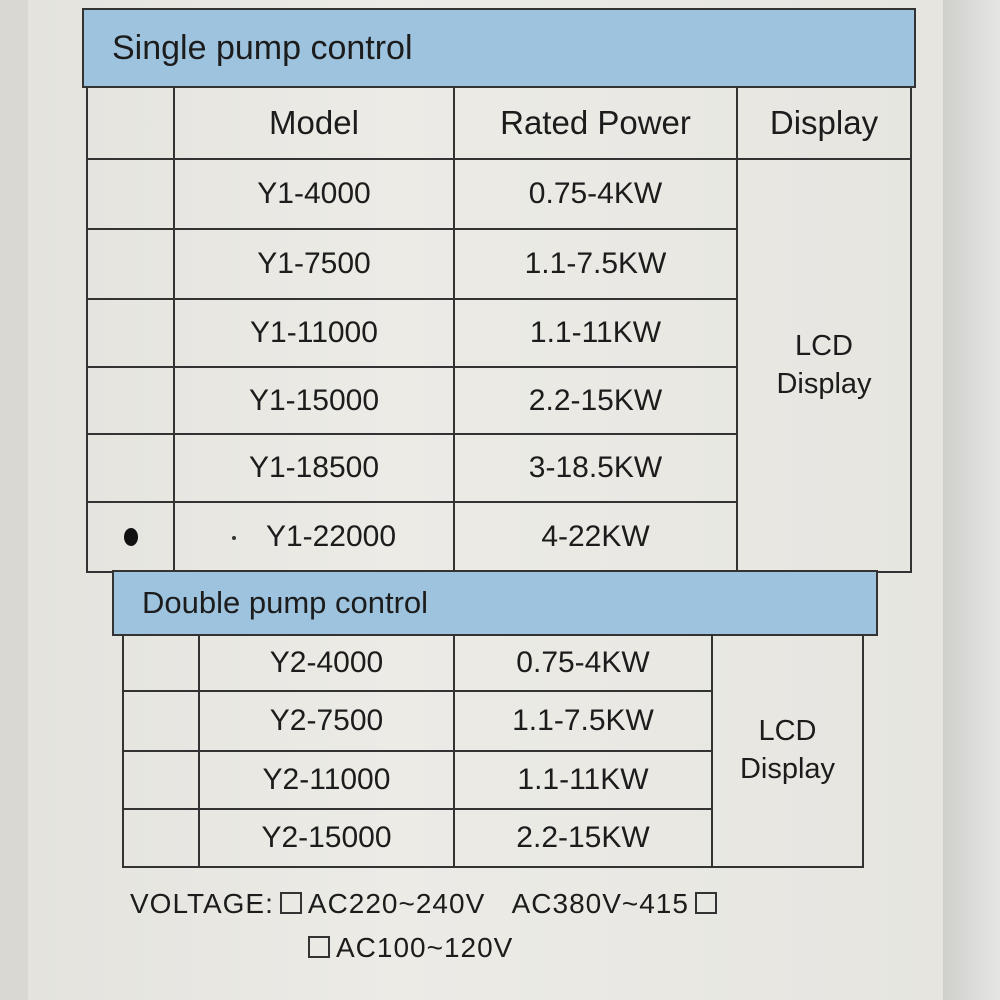 The height and width of the screenshot is (1000, 1000). What do you see at coordinates (285, 602) in the screenshot?
I see `section-title: Double pump control` at bounding box center [285, 602].